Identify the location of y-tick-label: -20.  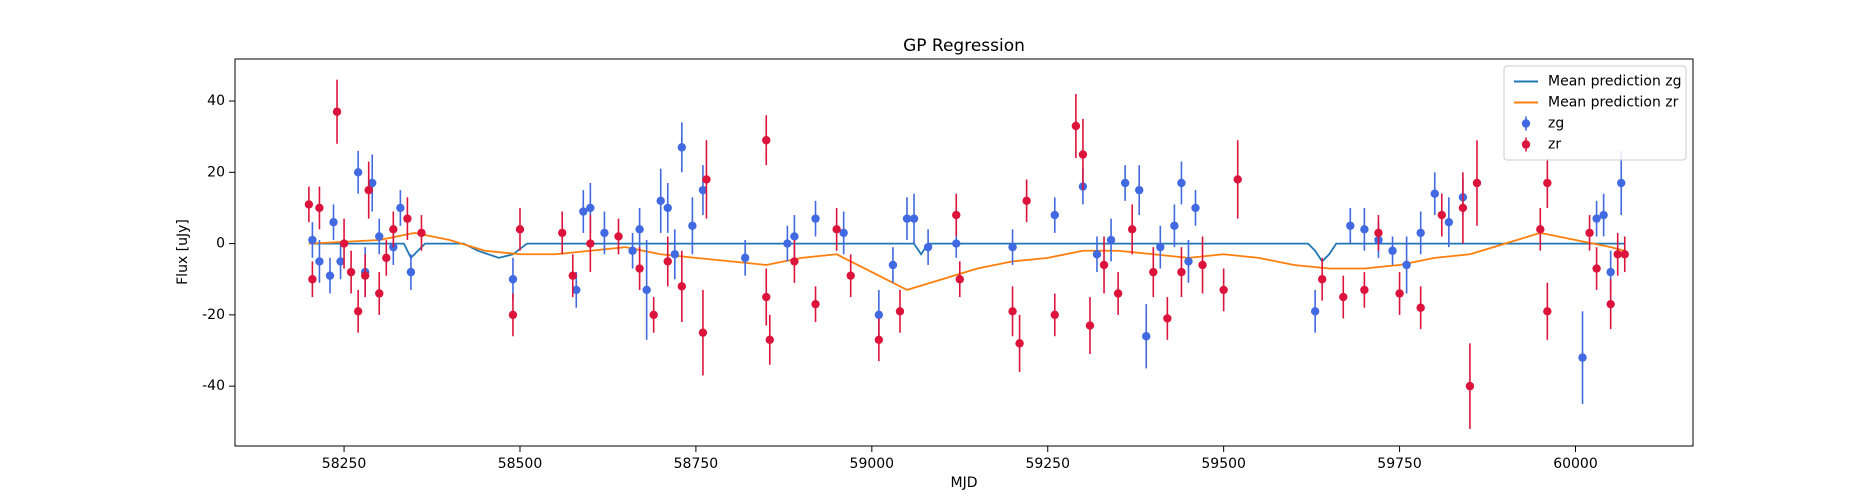
(213, 315).